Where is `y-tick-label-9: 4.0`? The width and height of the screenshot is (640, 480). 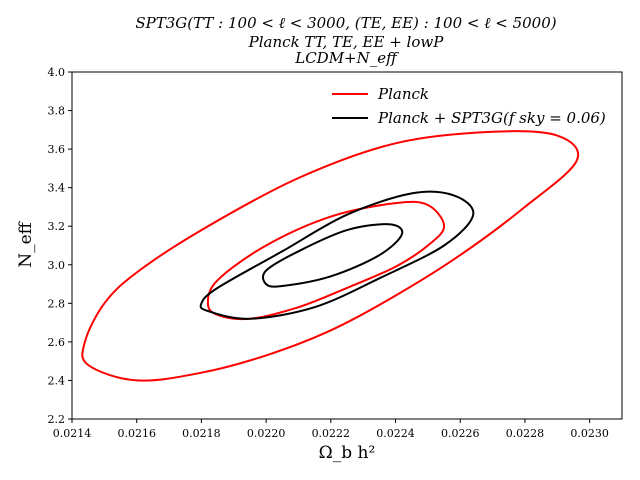 y-tick-label-9: 4.0 is located at coordinates (57, 72).